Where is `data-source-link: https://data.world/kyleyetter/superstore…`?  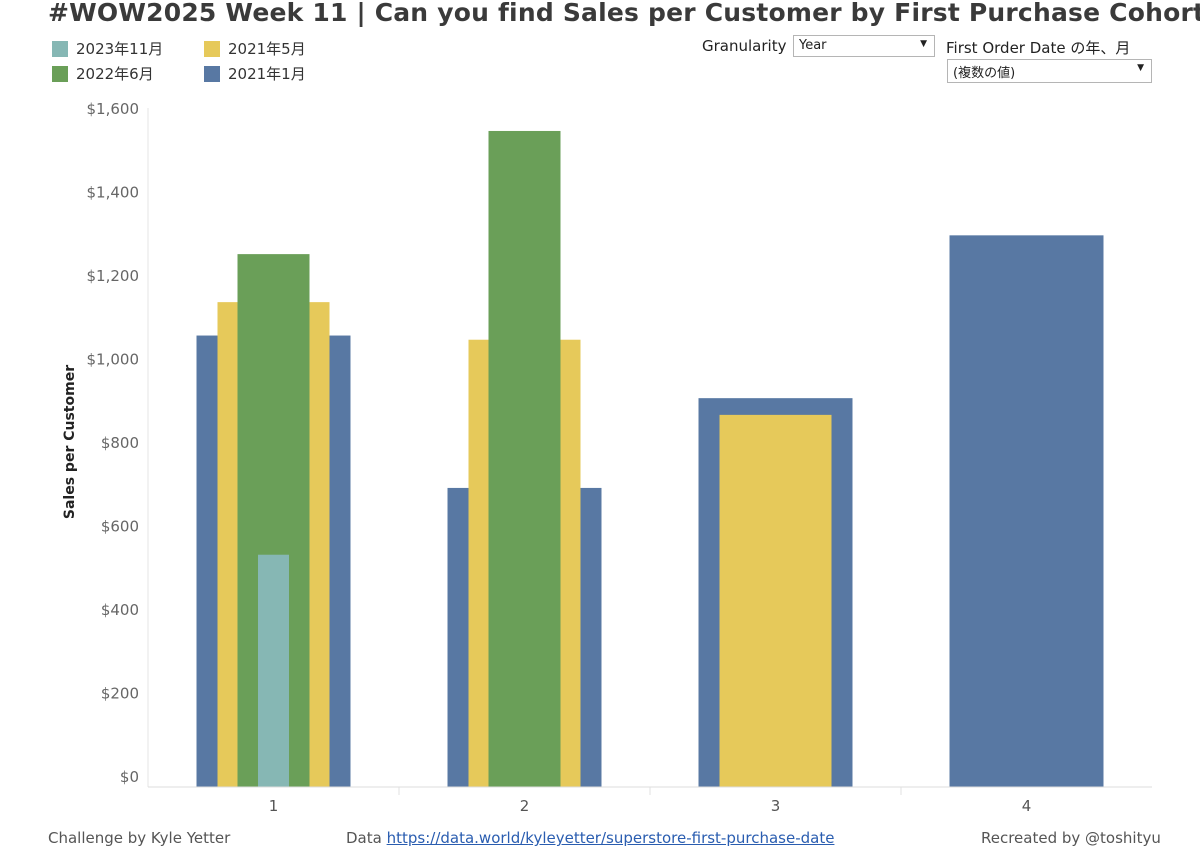 data-source-link: https://data.world/kyleyetter/superstore… is located at coordinates (610, 838).